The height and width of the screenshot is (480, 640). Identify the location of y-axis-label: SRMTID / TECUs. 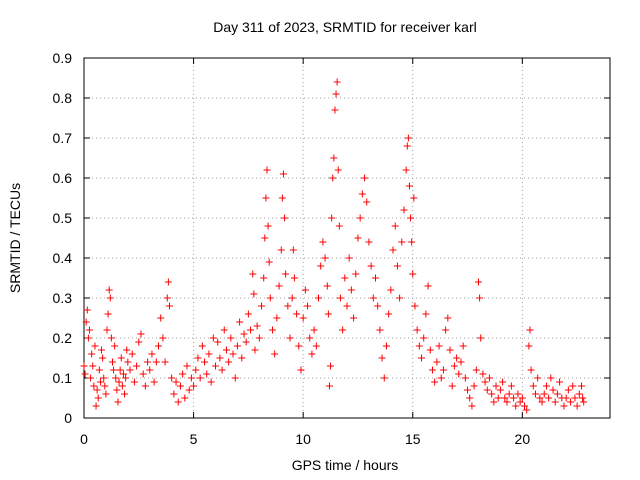
(15, 238).